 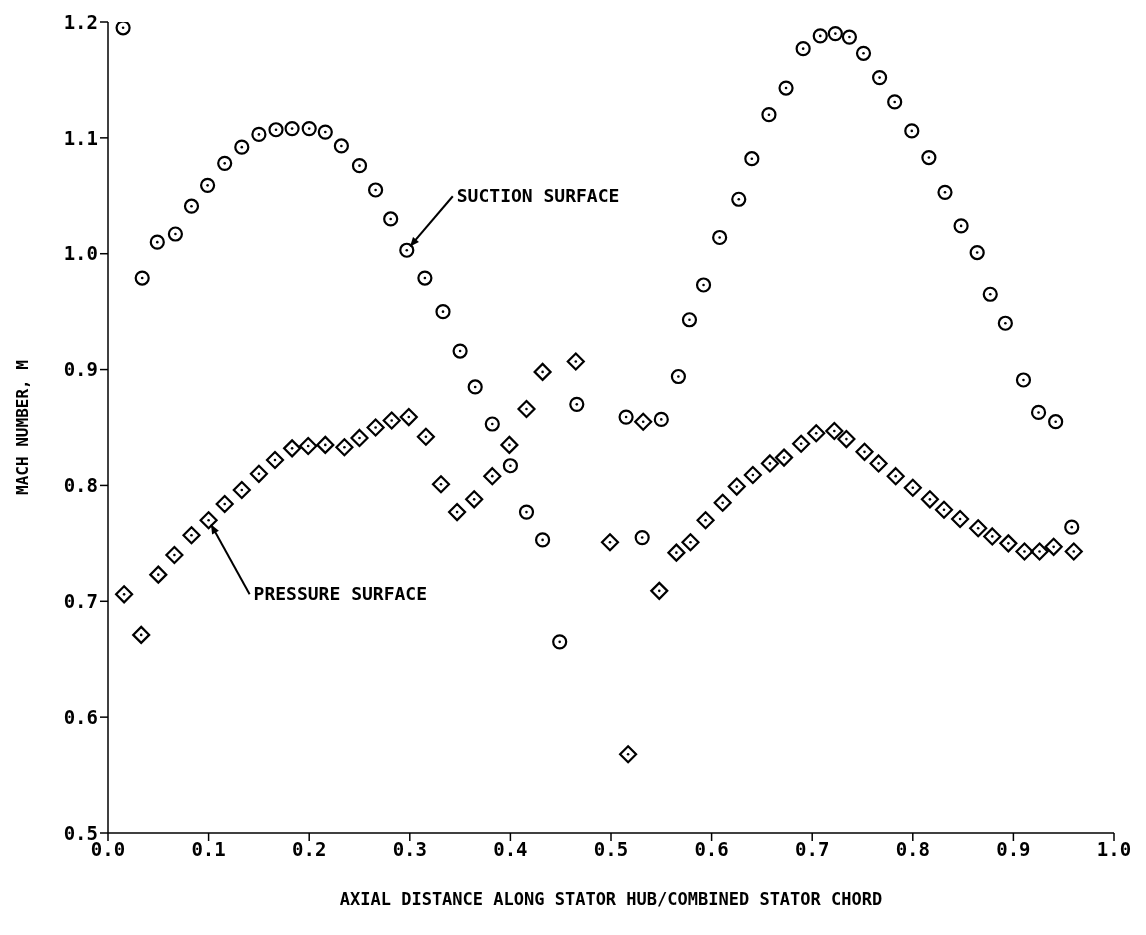 What do you see at coordinates (80, 716) in the screenshot?
I see `y-tick-label: 0.6` at bounding box center [80, 716].